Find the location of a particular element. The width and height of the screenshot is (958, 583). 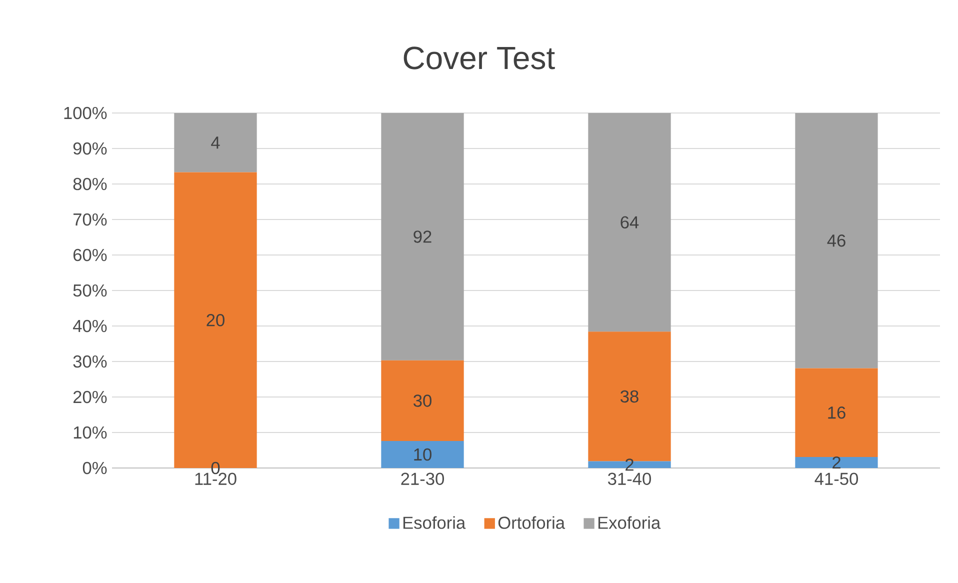

y-tick-label: 60% is located at coordinates (90, 255).